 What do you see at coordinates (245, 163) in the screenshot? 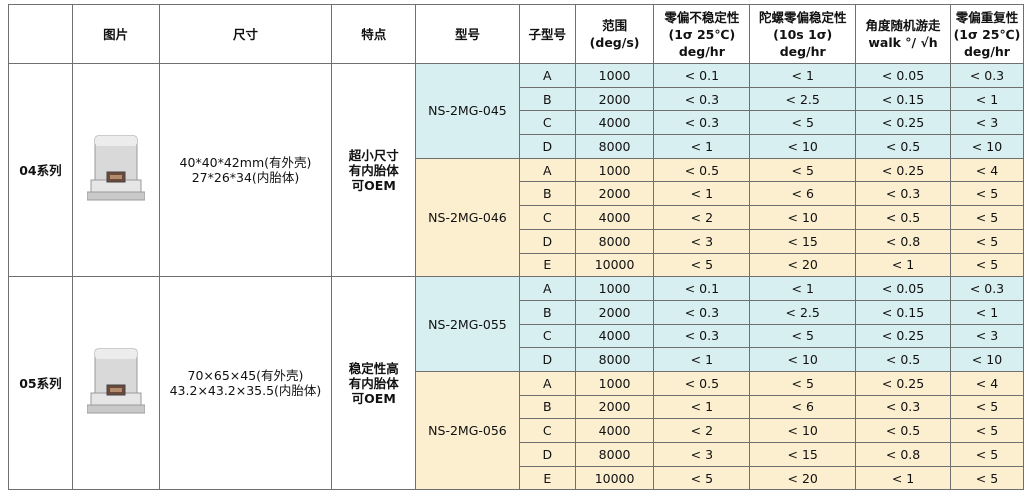
I see `size-line: 40*40*42mm(有外壳)` at bounding box center [245, 163].